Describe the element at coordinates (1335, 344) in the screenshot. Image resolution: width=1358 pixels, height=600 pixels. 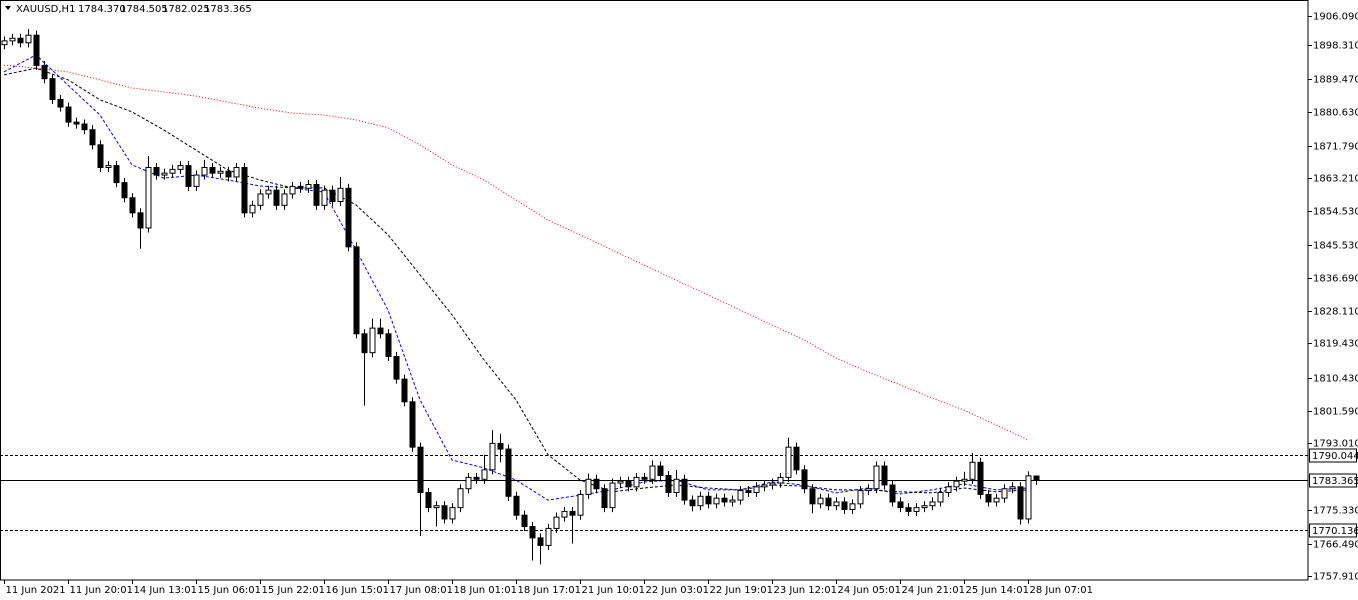
I see `y-tick-label: 1819.430` at that location.